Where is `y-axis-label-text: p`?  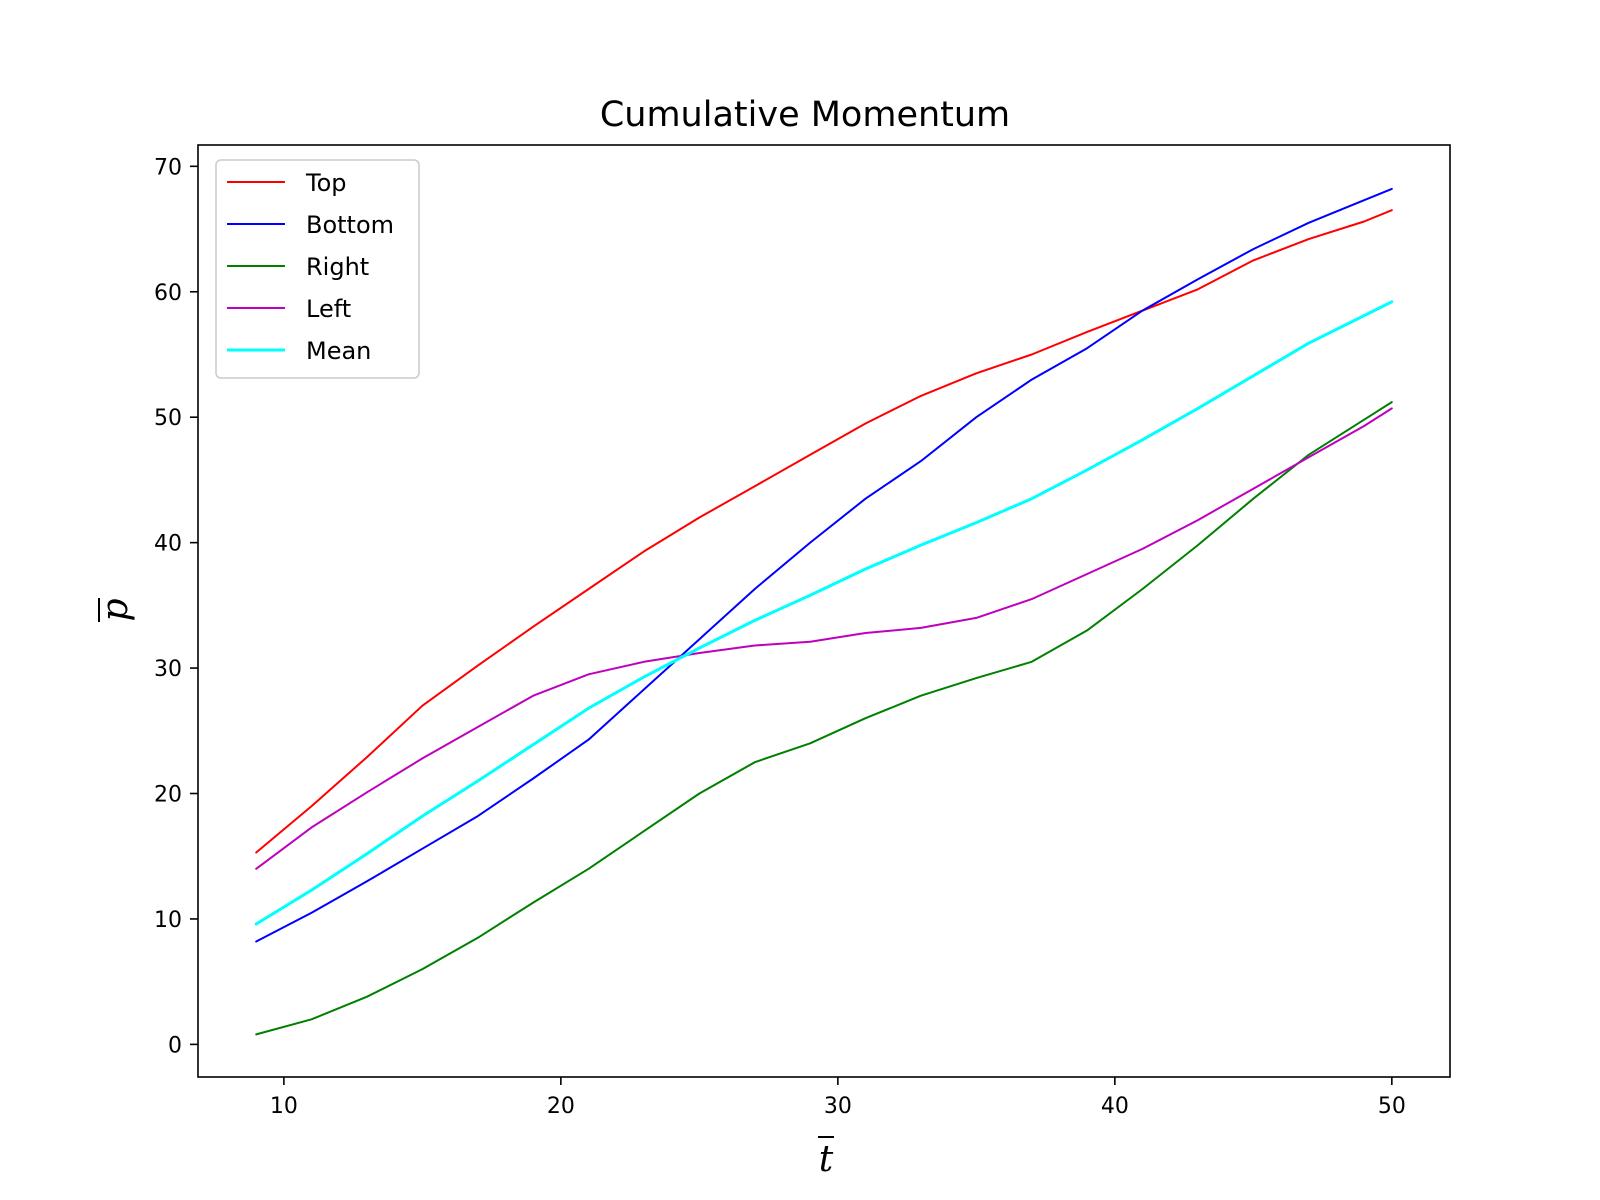
y-axis-label-text: p is located at coordinates (115, 609).